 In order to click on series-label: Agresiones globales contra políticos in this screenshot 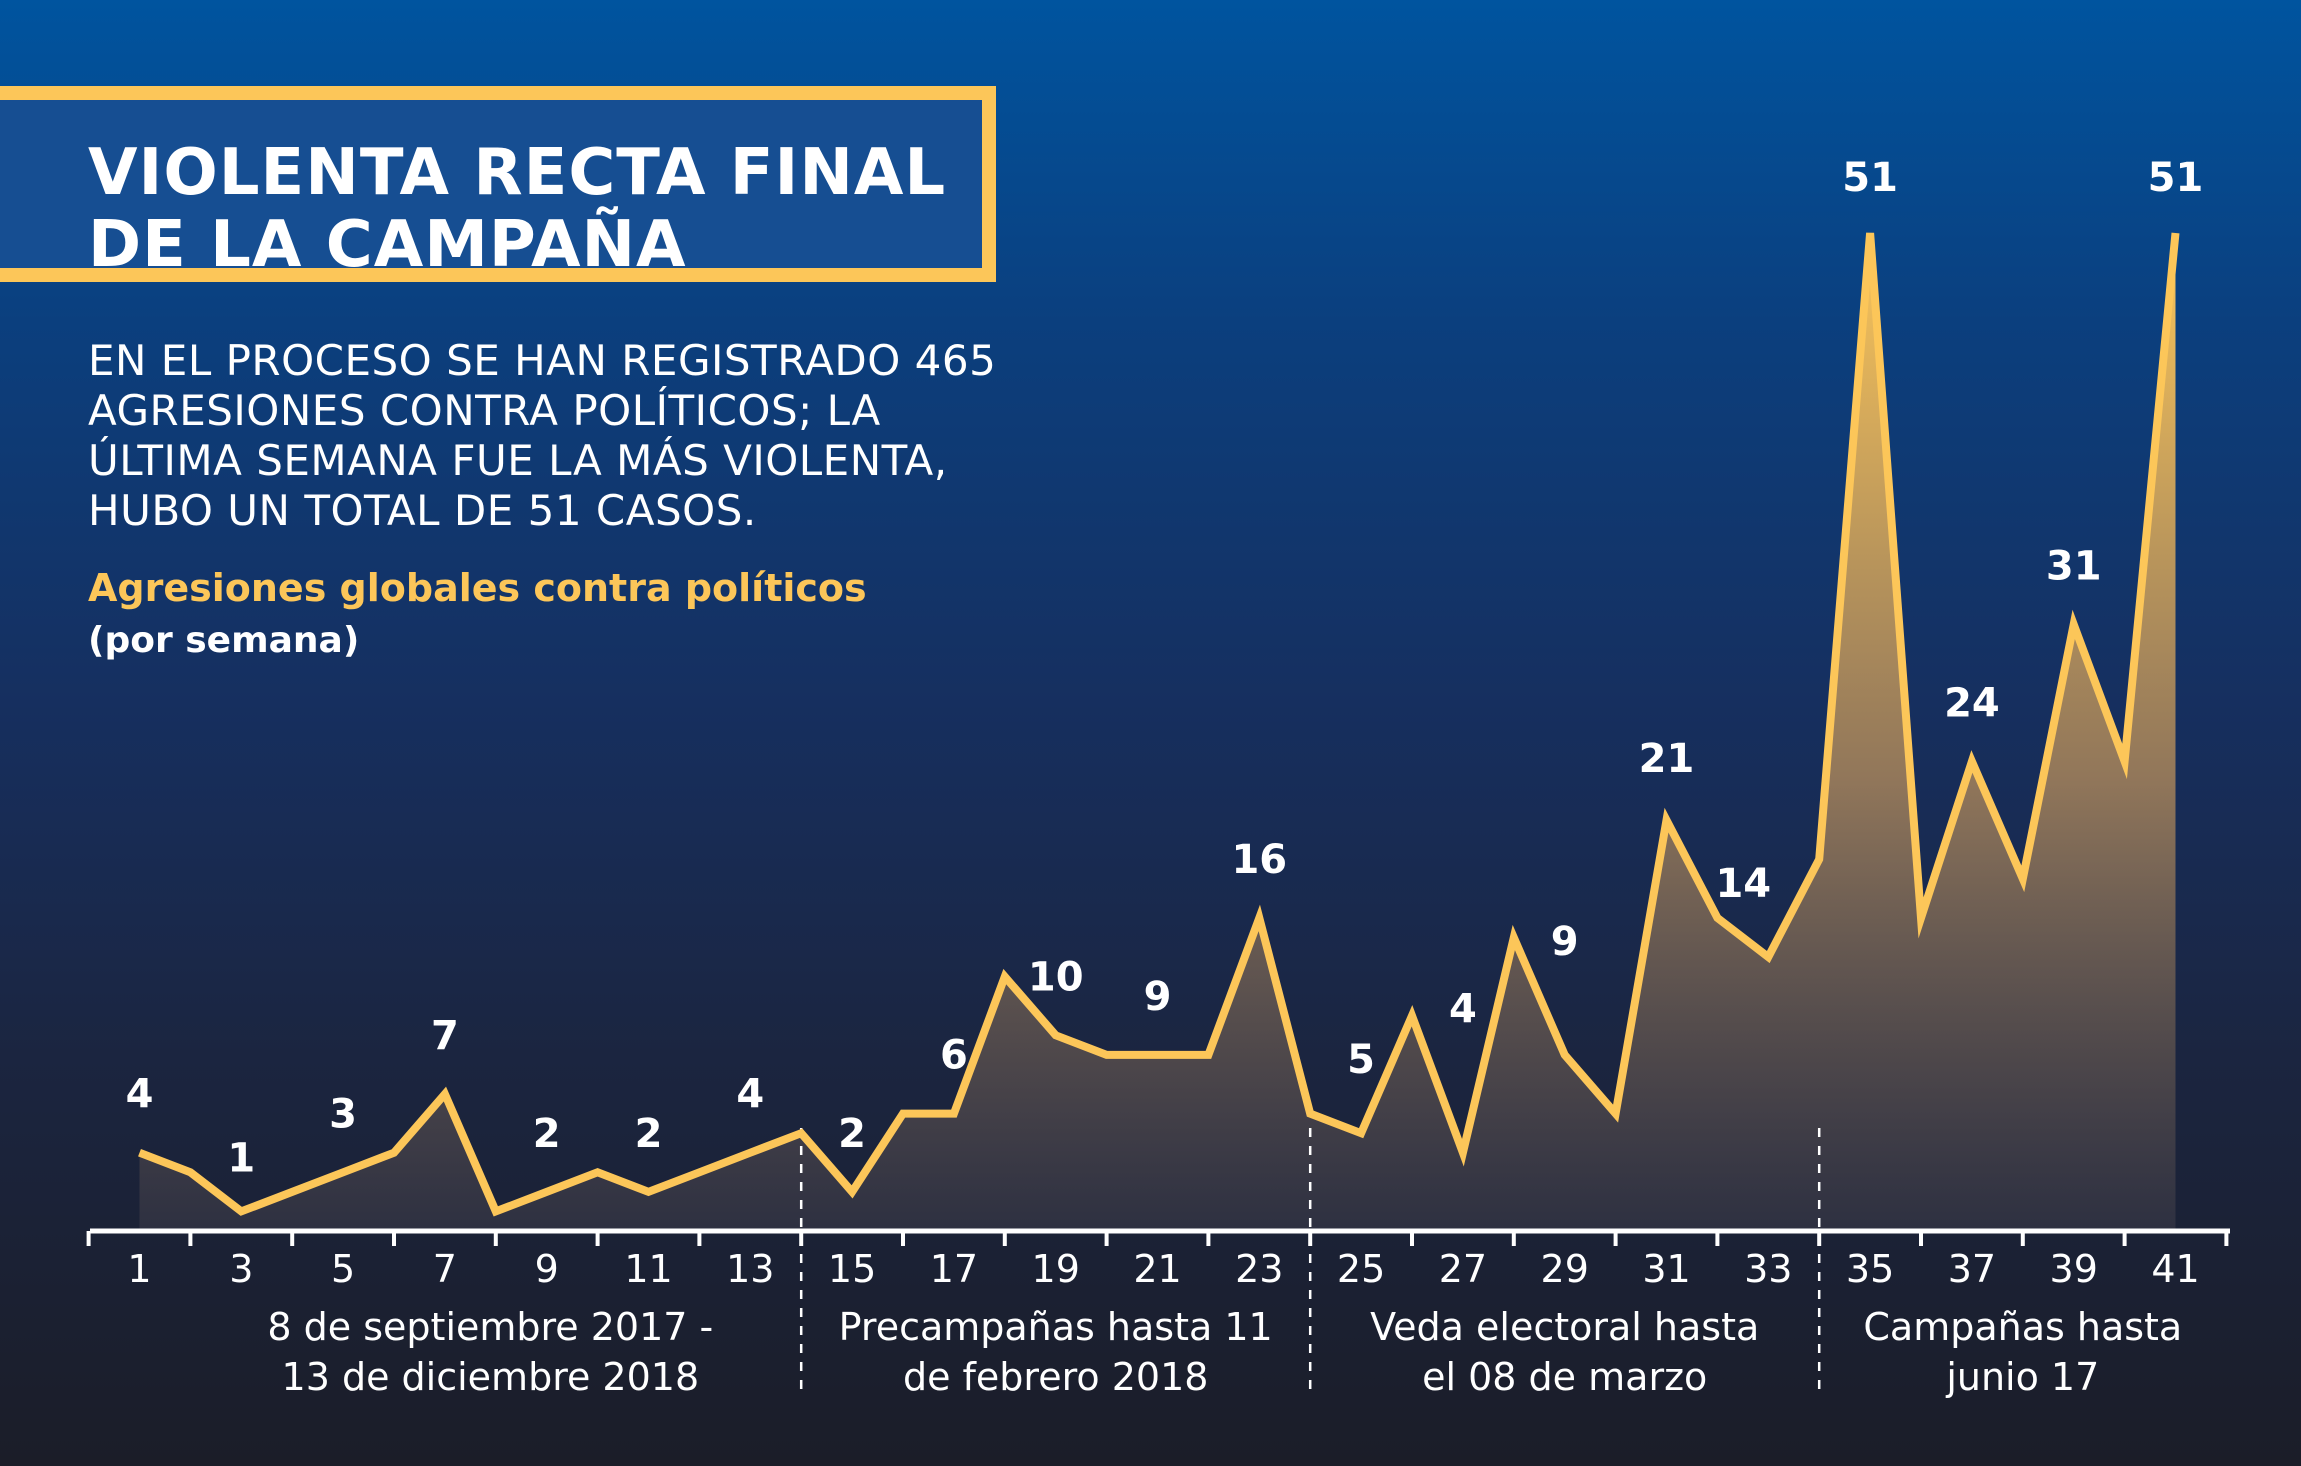, I will do `click(477, 588)`.